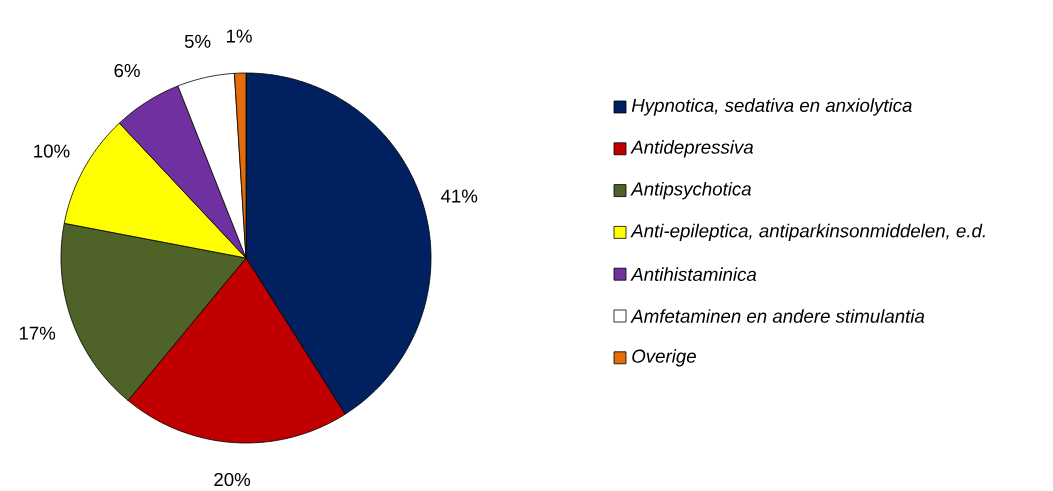  I want to click on legend-label: Amfetaminen en andere stimulantia, so click(777, 316).